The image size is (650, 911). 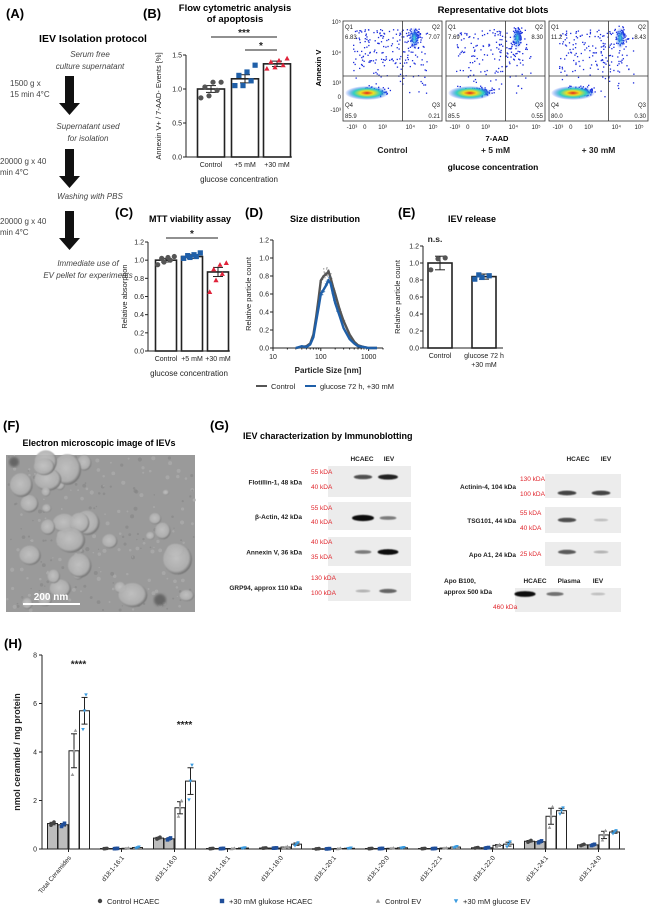 I want to click on protocol-step: for isolation, so click(x=88, y=138).